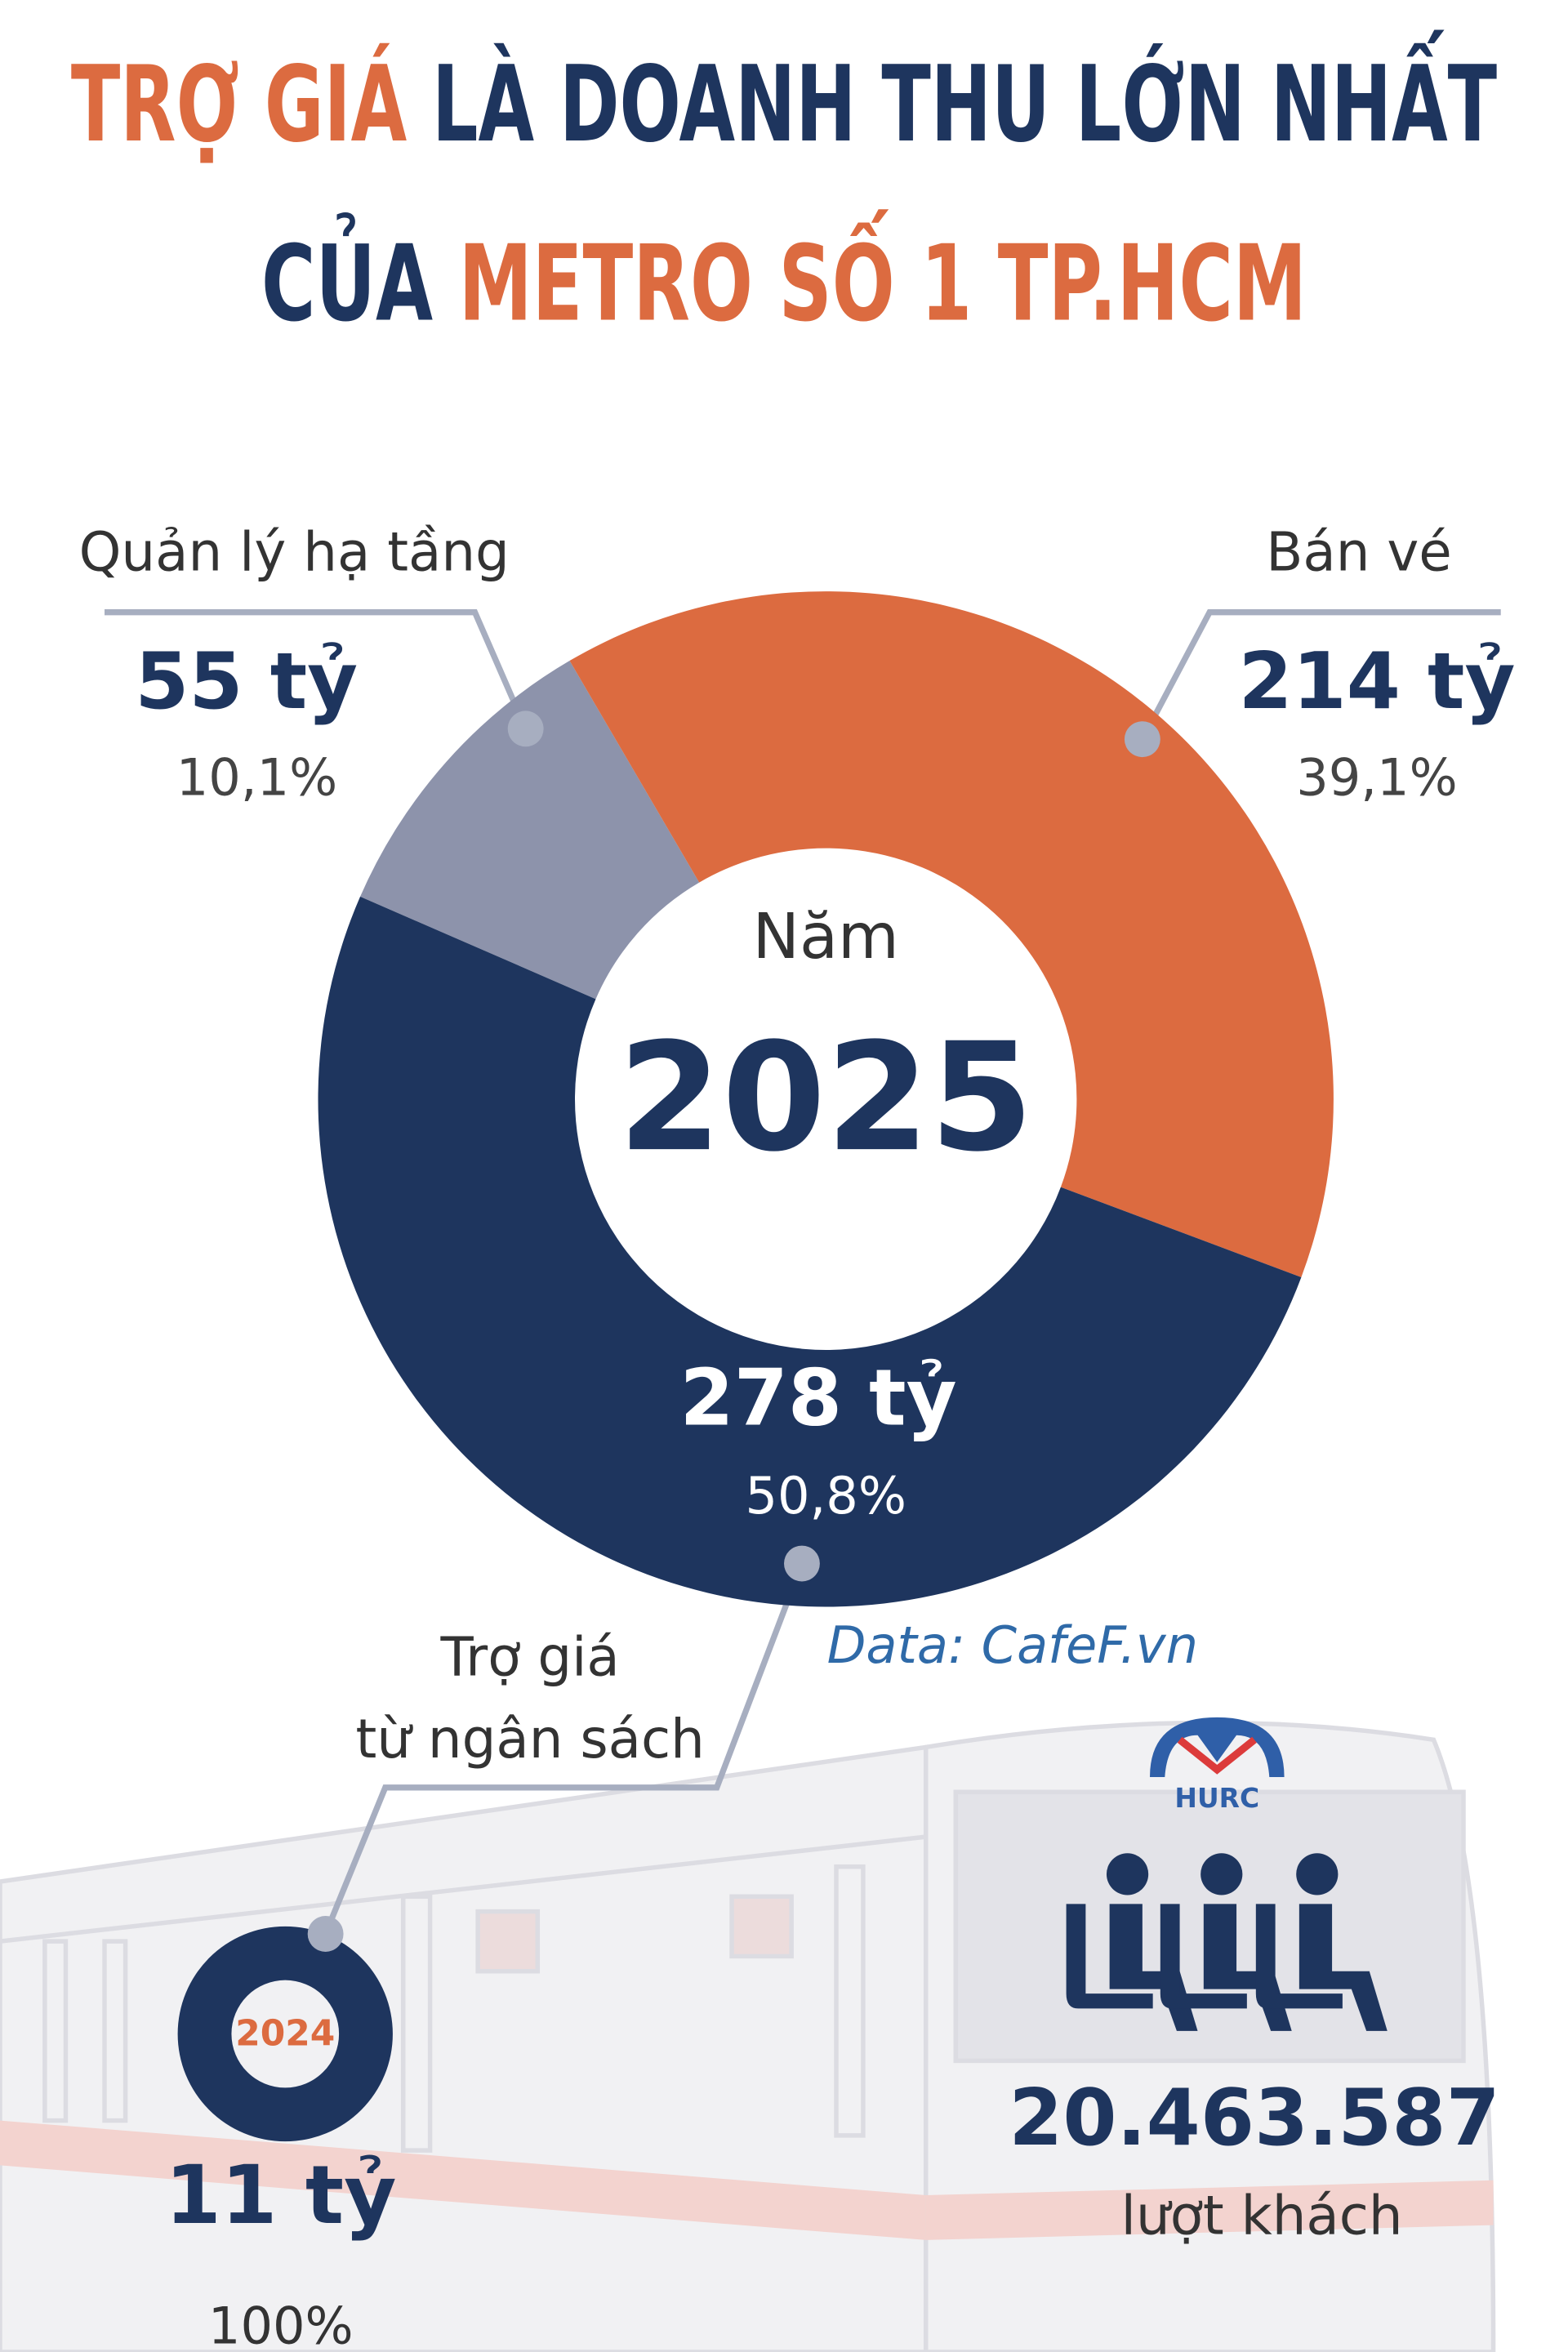  I want to click on value-label: 278 tỷ, so click(818, 1399).